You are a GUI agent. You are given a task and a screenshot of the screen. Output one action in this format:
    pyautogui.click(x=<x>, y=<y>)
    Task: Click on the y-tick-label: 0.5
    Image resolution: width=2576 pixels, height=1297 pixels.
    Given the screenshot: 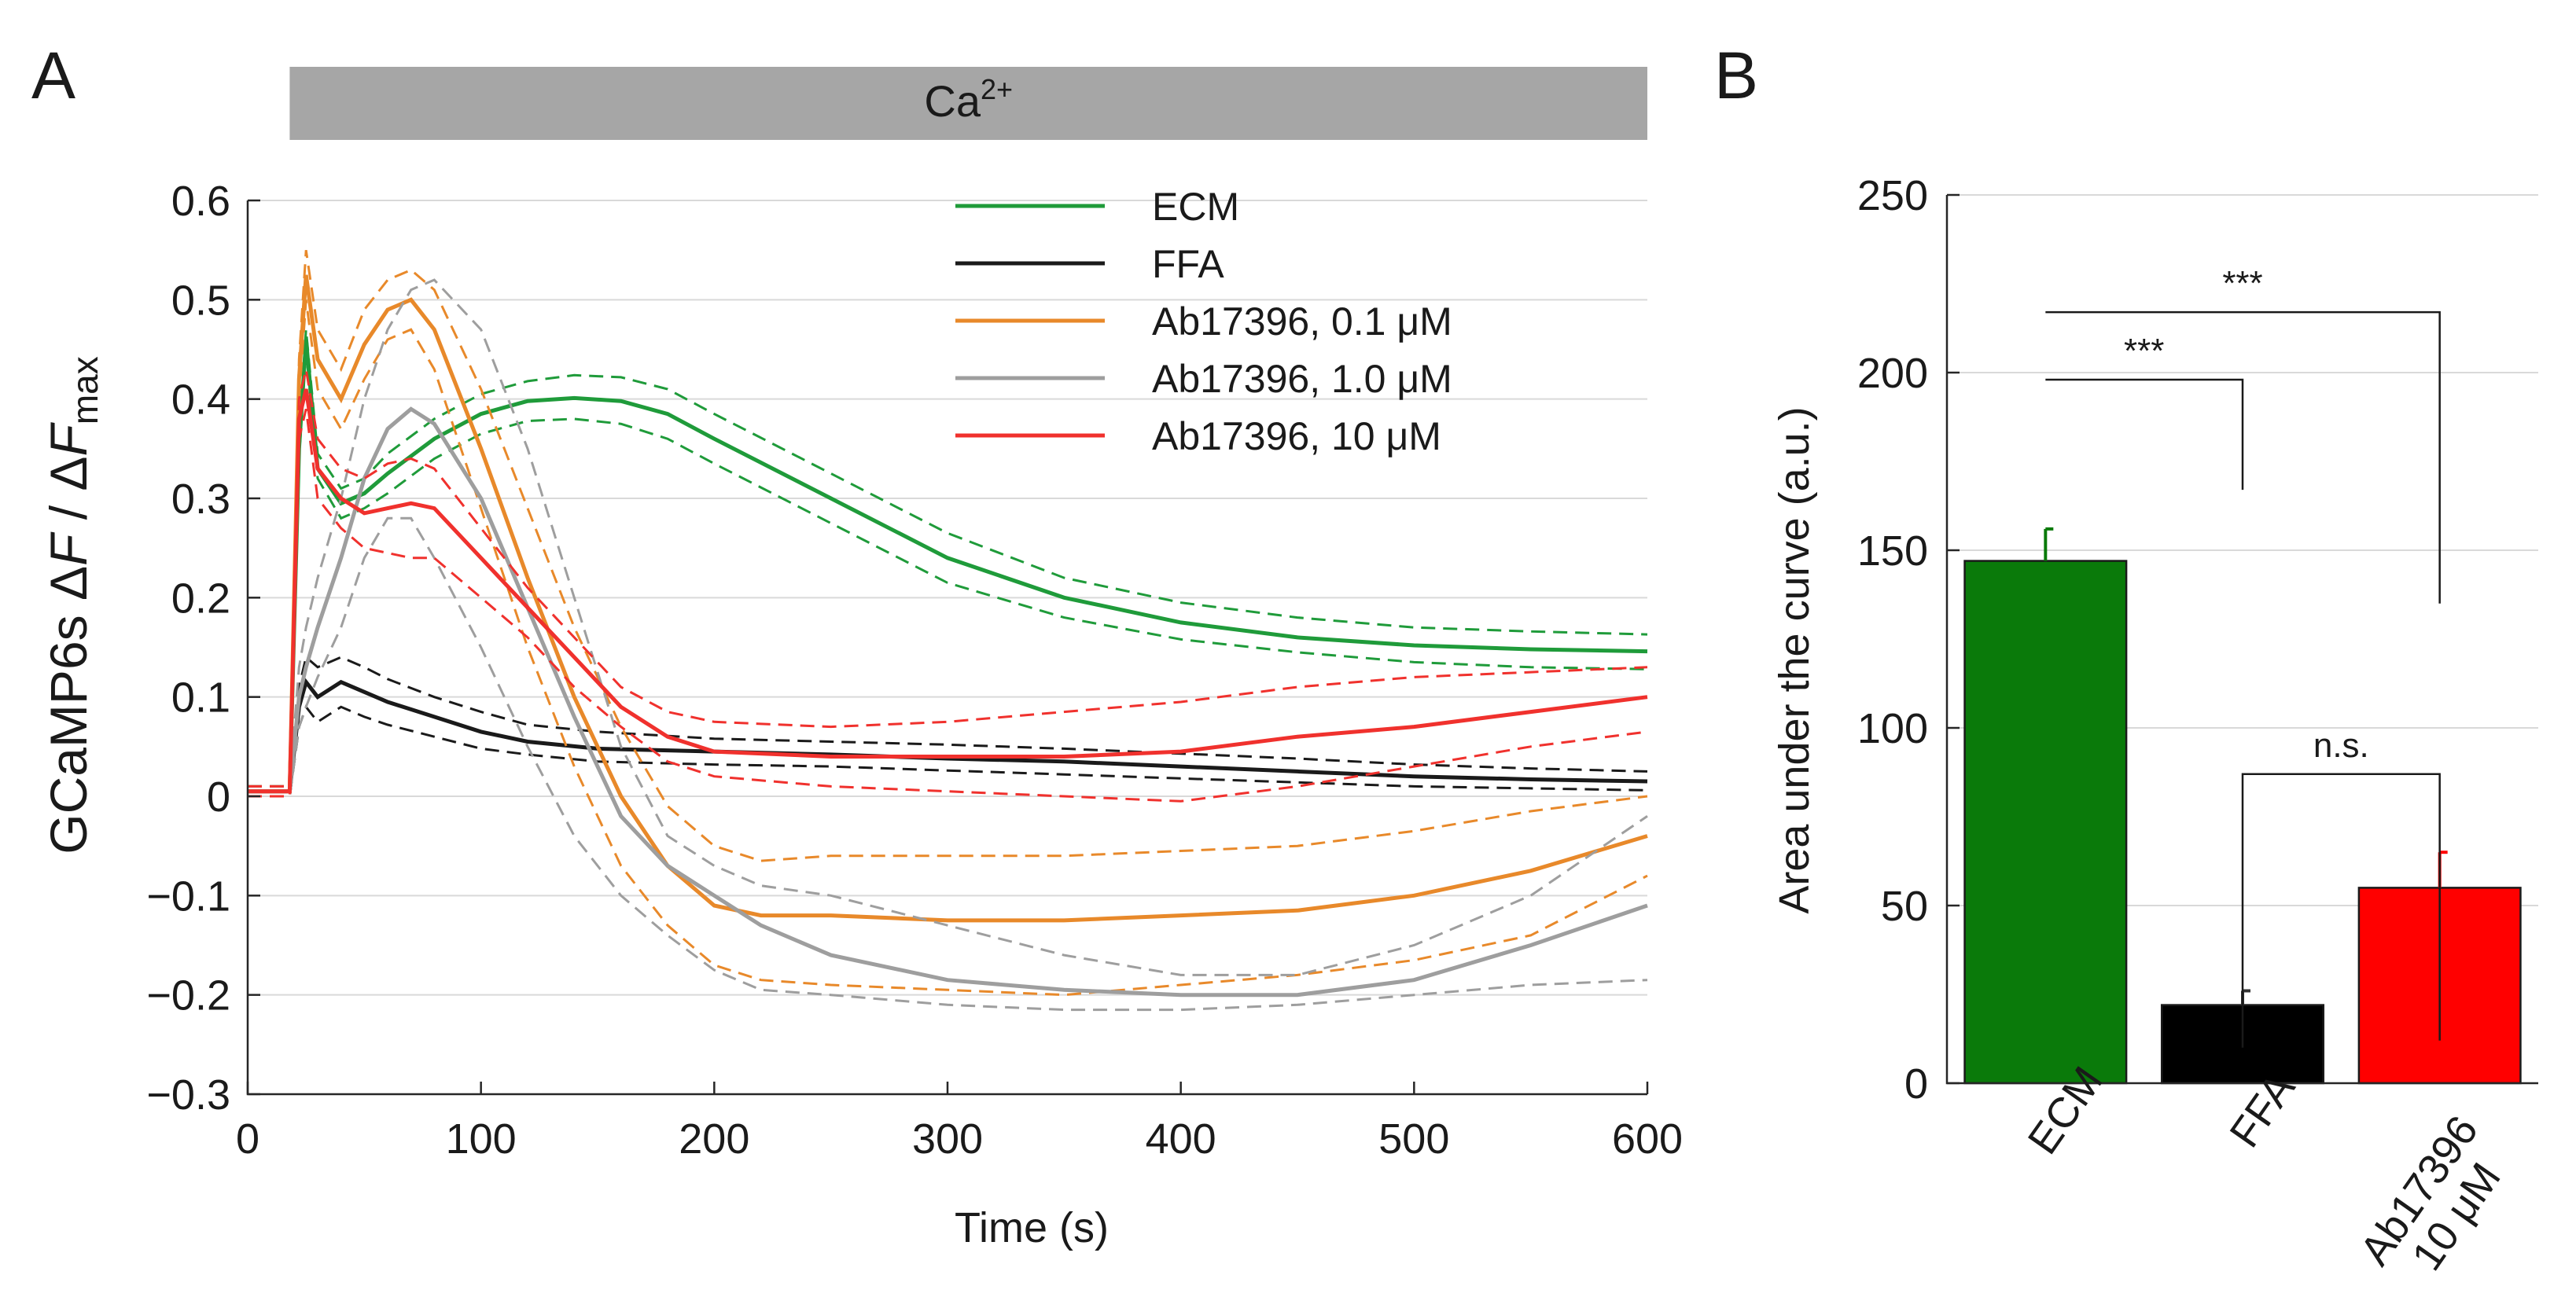 What is the action you would take?
    pyautogui.click(x=200, y=300)
    